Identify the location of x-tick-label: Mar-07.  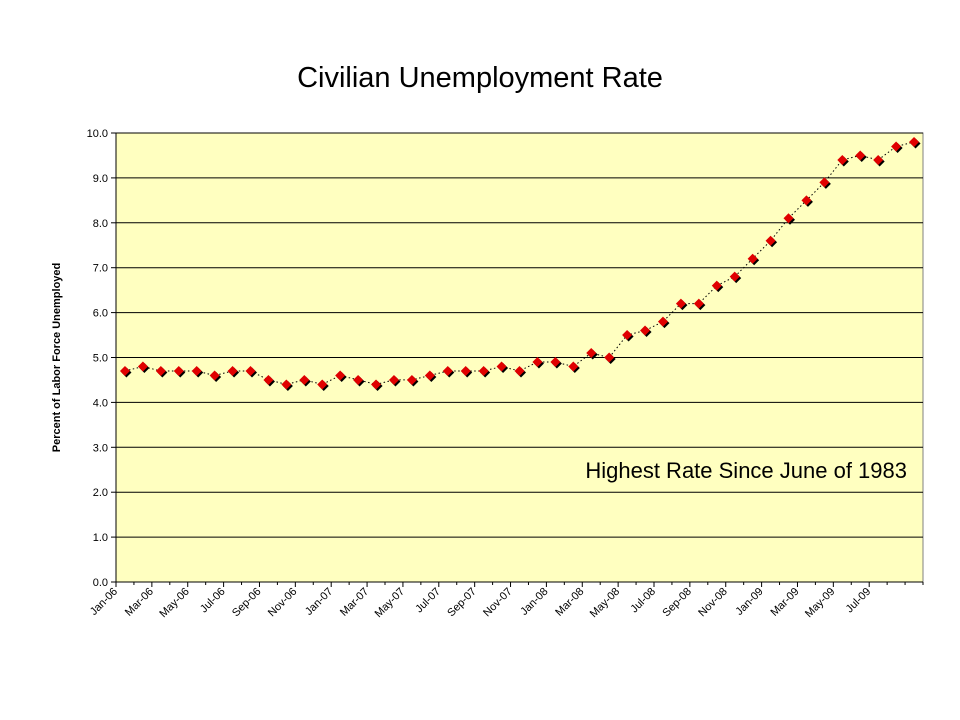
(354, 602).